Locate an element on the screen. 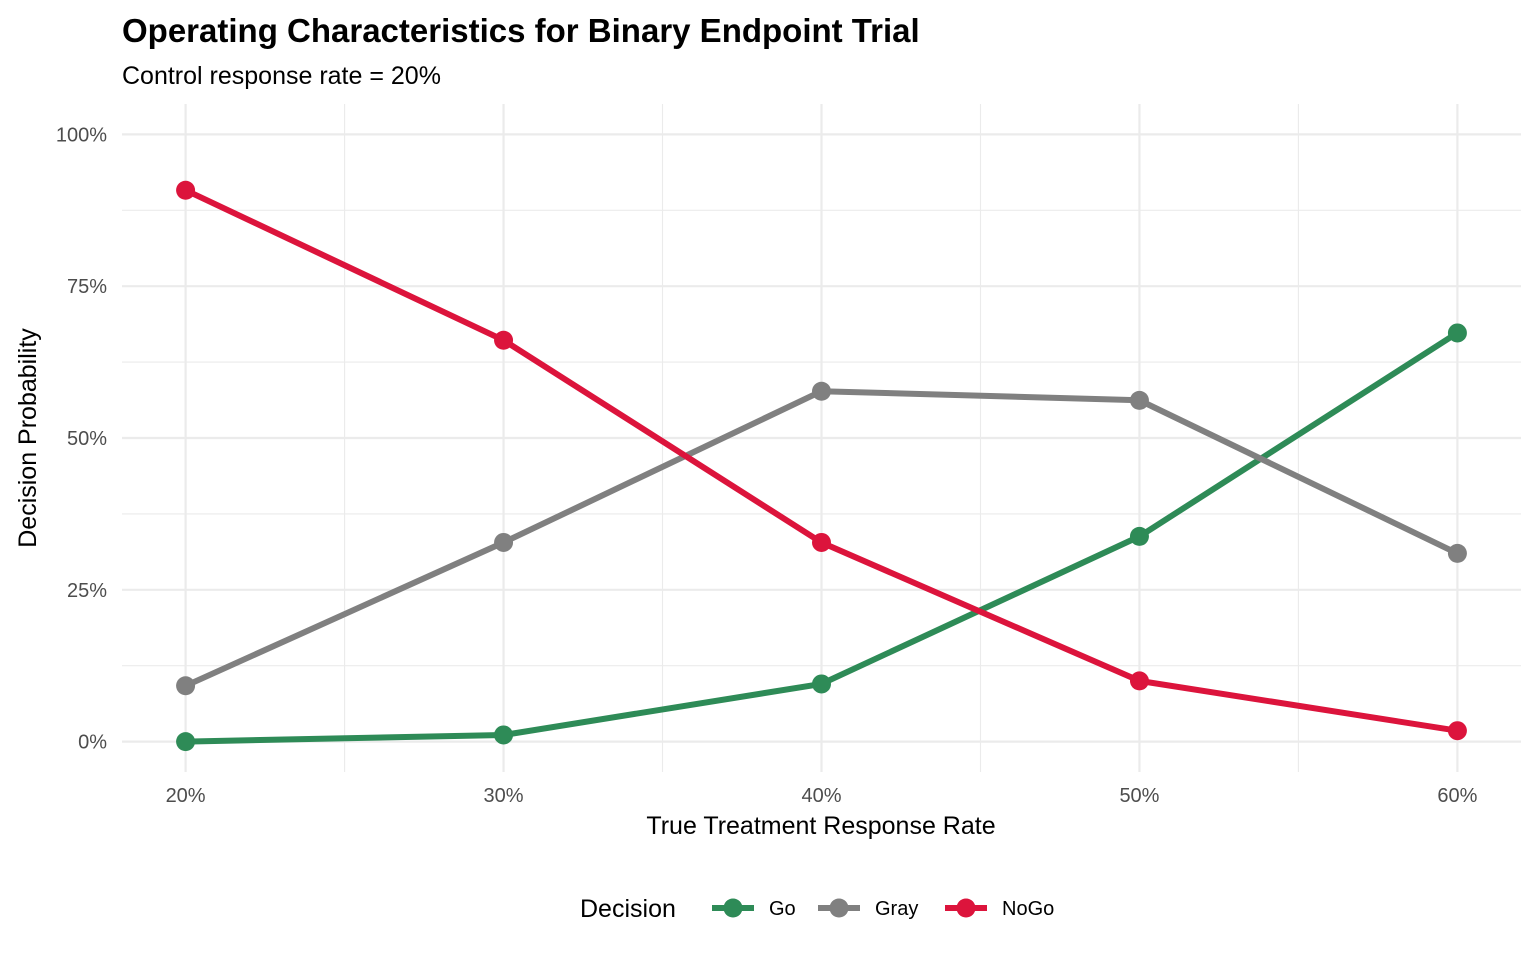  legend-label: NoGo is located at coordinates (1028, 909).